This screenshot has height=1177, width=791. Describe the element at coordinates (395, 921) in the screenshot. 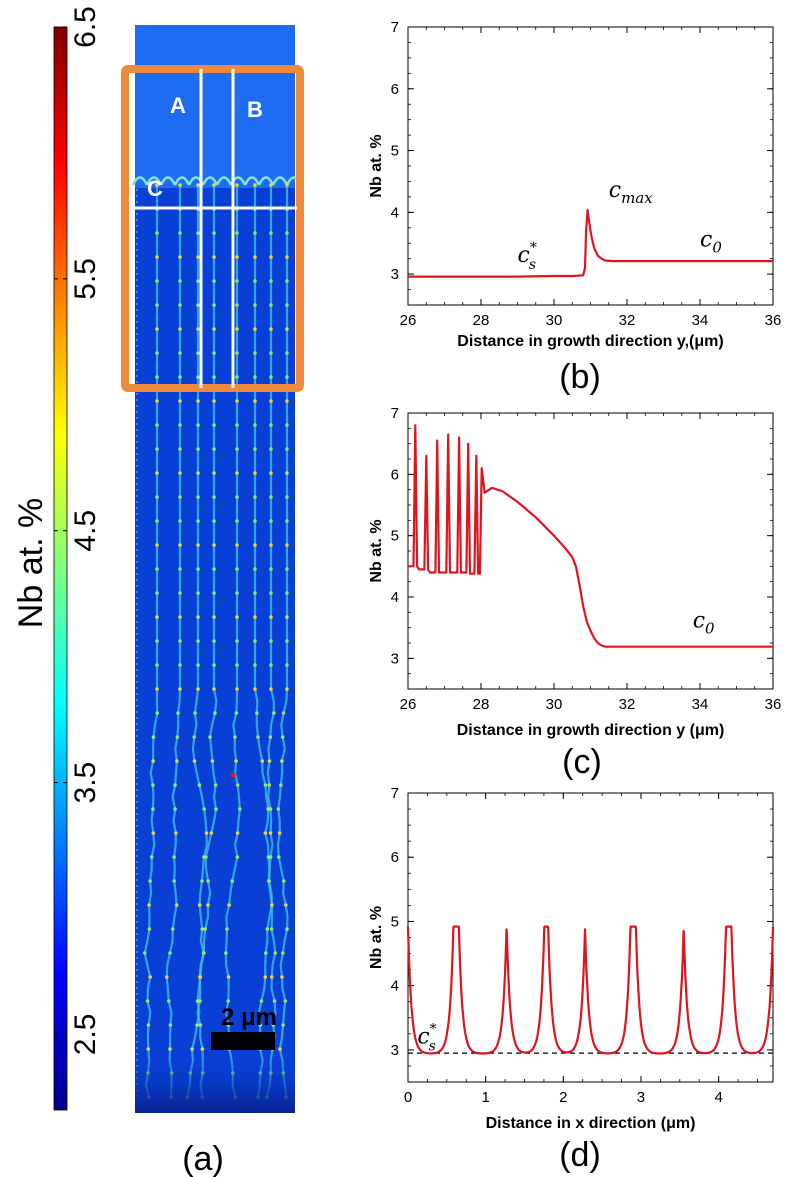

I see `y-tick-label: 5` at that location.